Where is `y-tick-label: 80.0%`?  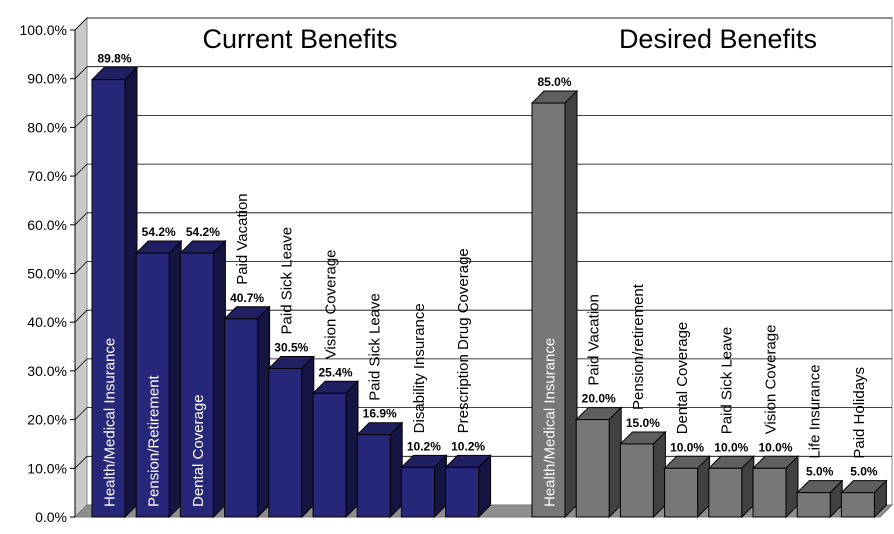
y-tick-label: 80.0% is located at coordinates (47, 127).